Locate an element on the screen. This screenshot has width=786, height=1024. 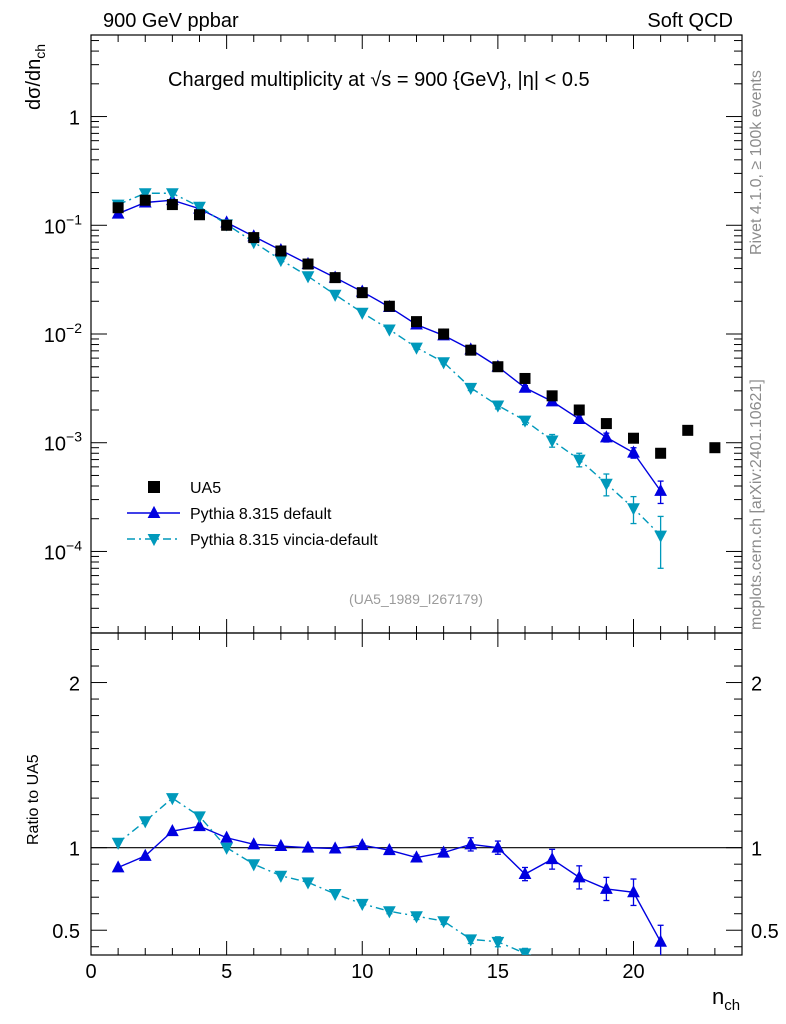
x-tick-label: 10 is located at coordinates (362, 972).